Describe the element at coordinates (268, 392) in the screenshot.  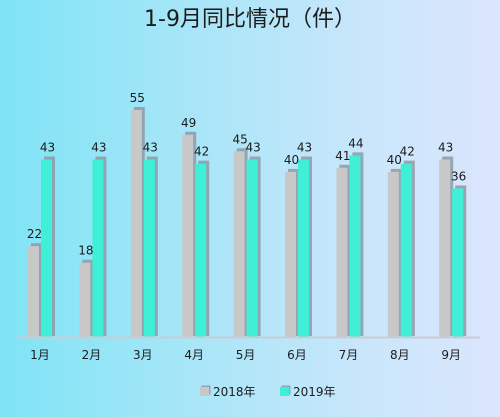
I see `legend: 2018年 2019年` at that location.